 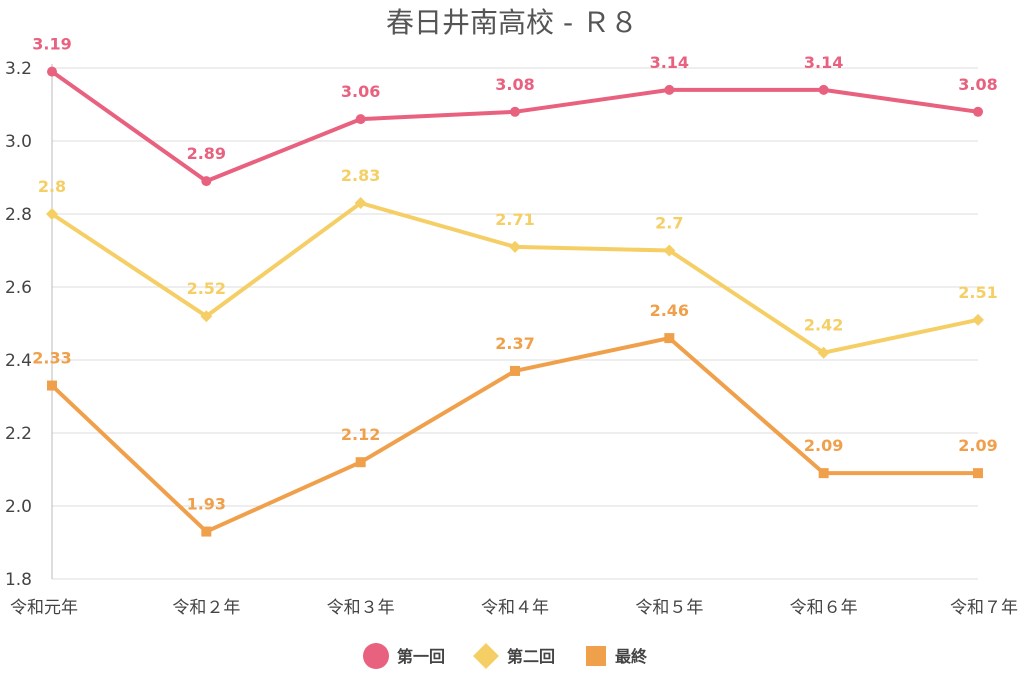 What do you see at coordinates (421, 656) in the screenshot?
I see `legend-label: 第一回` at bounding box center [421, 656].